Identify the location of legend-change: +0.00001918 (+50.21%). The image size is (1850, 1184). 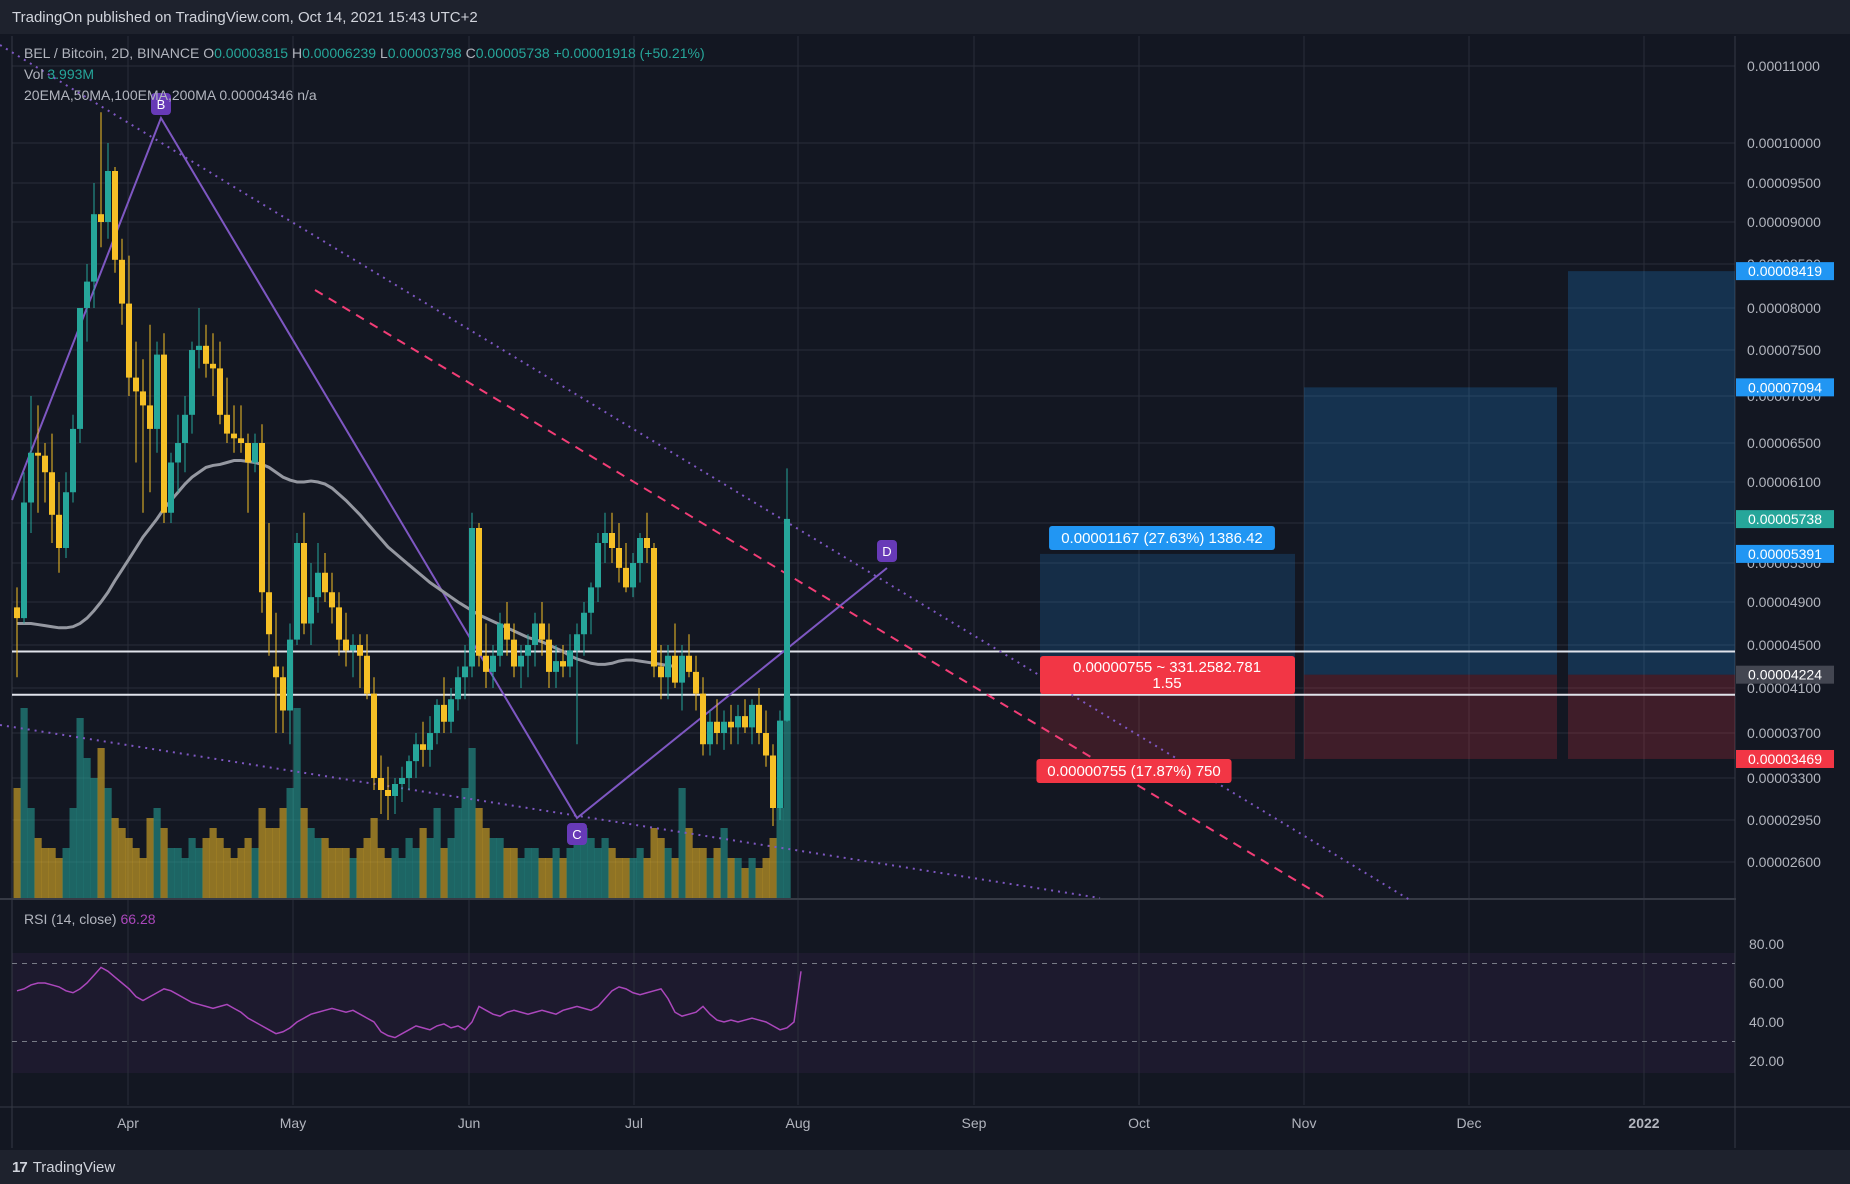
(629, 53).